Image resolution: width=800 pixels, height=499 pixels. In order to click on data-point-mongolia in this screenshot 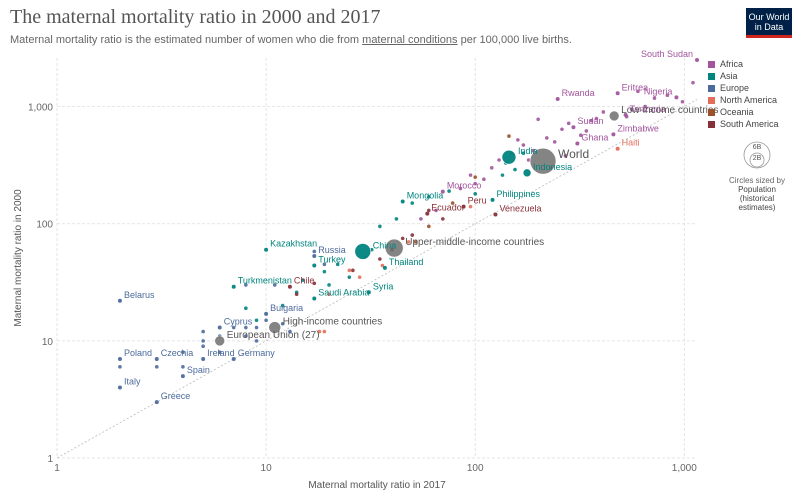, I will do `click(402, 201)`.